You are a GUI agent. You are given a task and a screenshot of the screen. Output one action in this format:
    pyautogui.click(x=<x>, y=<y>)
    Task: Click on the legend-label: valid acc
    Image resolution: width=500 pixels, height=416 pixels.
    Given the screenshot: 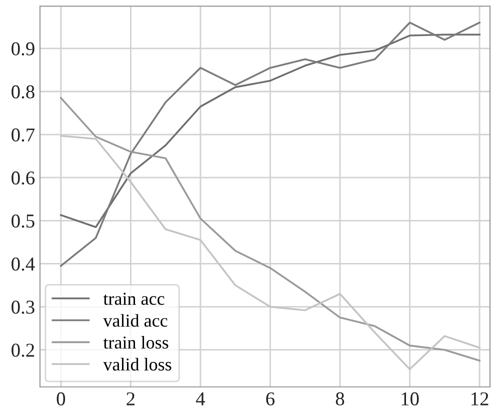 What is the action you would take?
    pyautogui.click(x=135, y=320)
    